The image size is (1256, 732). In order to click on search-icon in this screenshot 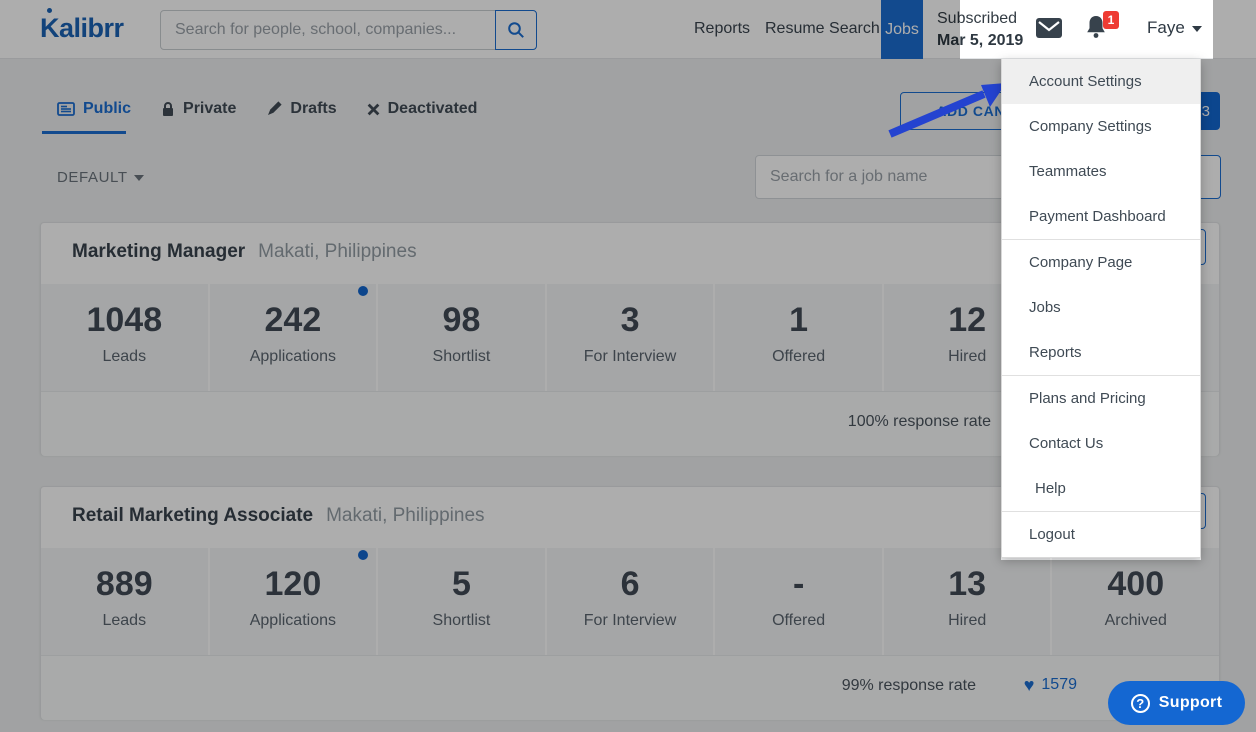, I will do `click(516, 30)`.